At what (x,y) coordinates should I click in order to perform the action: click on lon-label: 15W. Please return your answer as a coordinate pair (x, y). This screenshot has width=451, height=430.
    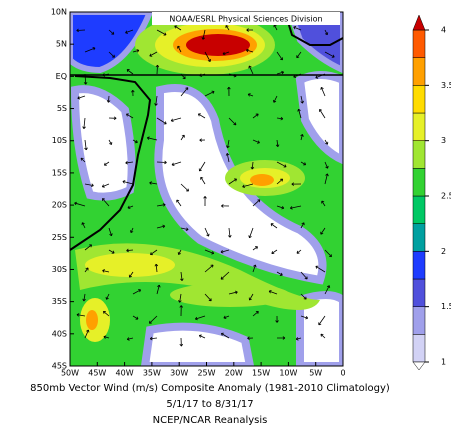
    Looking at the image, I should click on (261, 373).